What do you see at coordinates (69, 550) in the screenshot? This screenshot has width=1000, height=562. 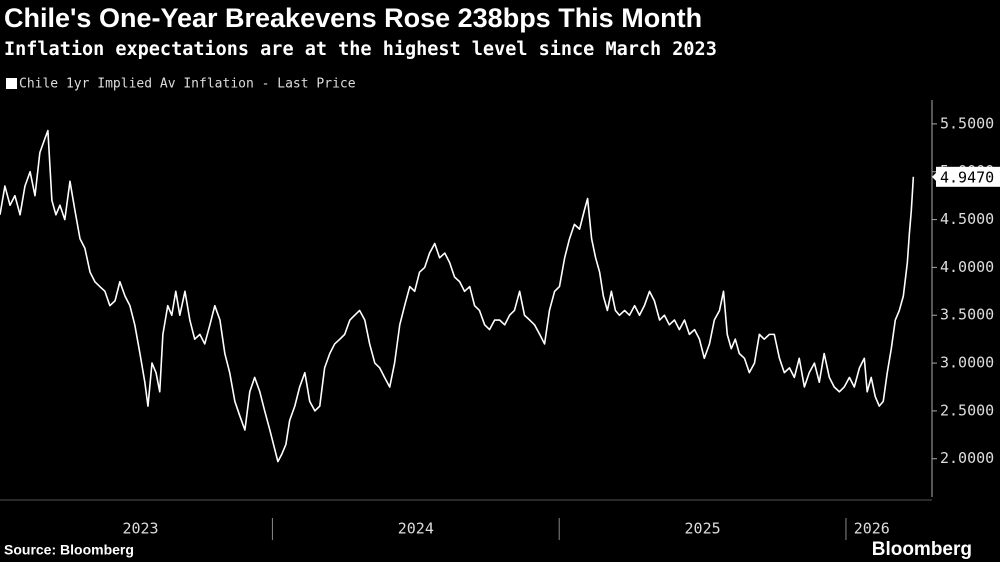 I see `source: Source: Bloomberg` at bounding box center [69, 550].